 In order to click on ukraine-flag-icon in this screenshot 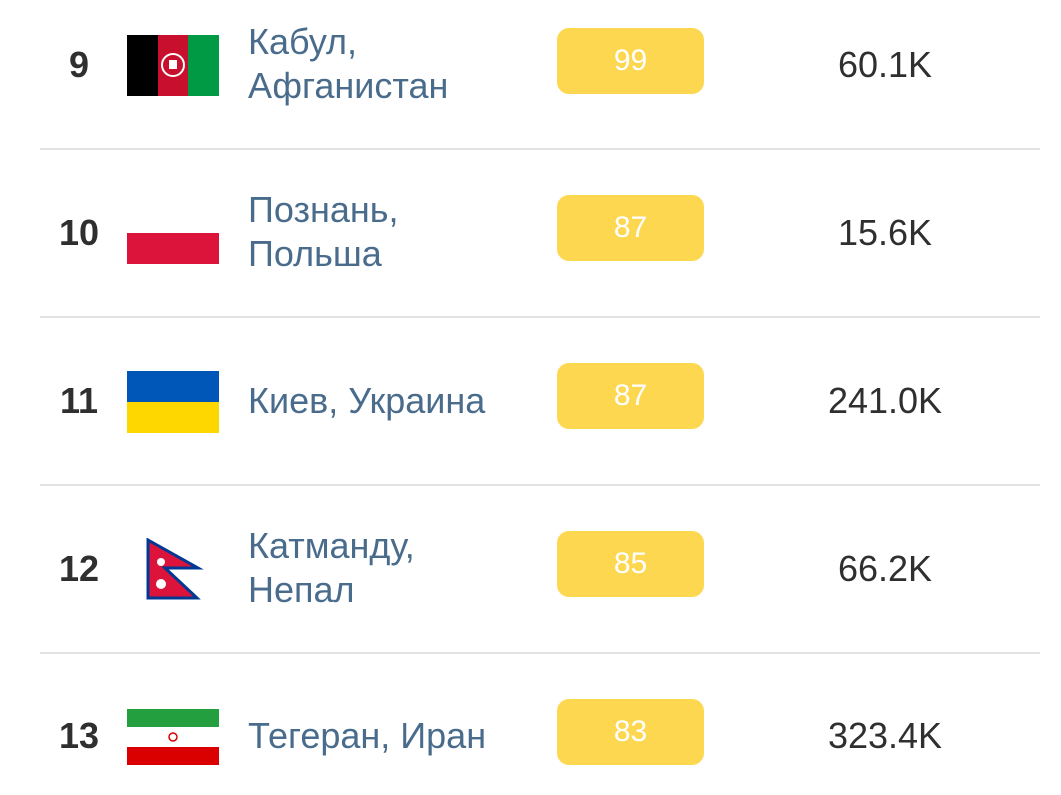, I will do `click(173, 402)`.